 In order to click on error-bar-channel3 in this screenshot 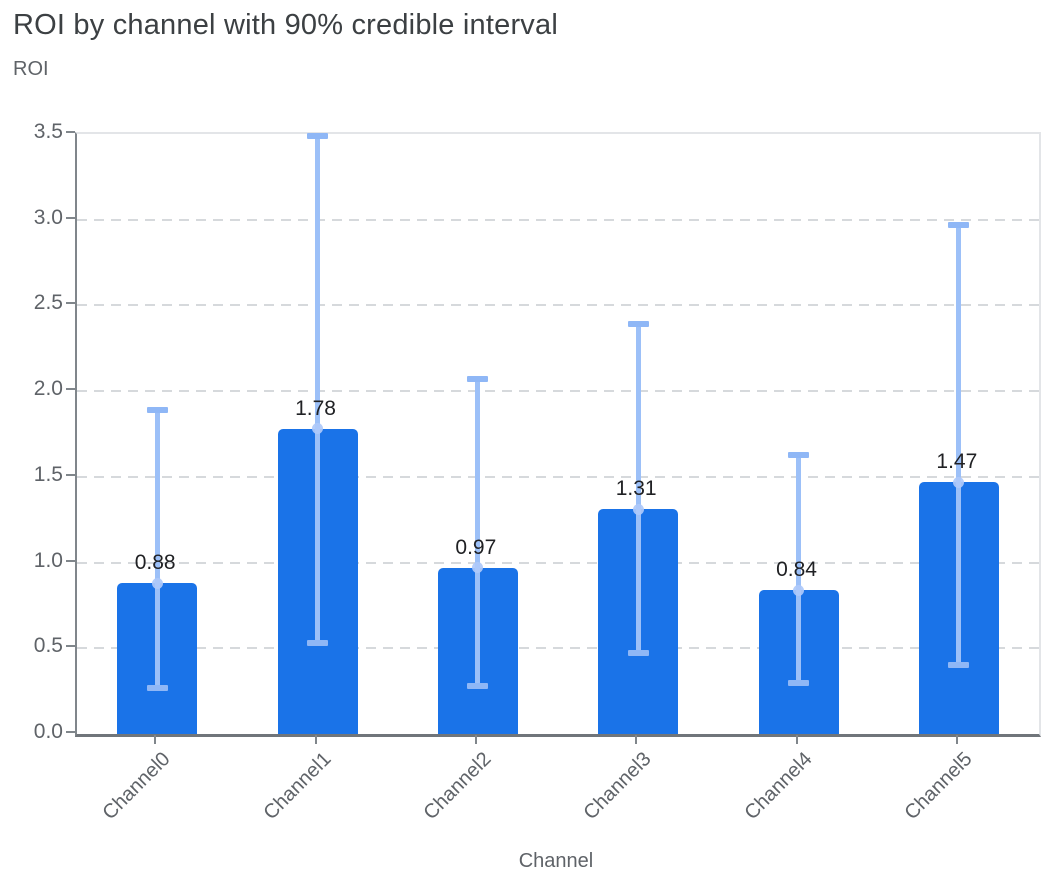, I will do `click(638, 489)`.